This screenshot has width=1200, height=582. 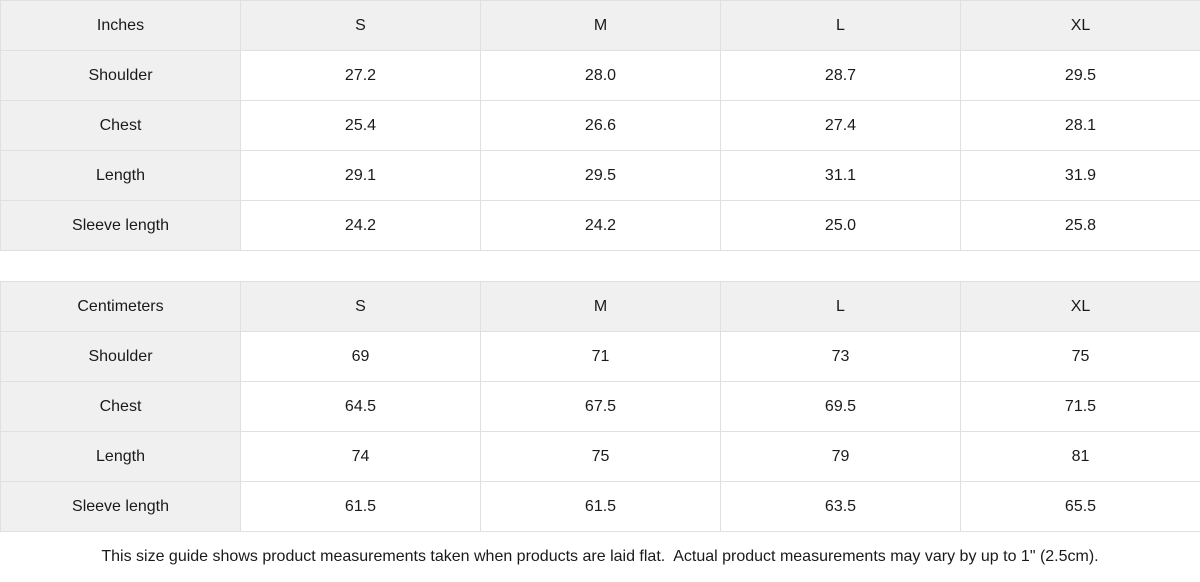 I want to click on table-spacer, so click(x=600, y=266).